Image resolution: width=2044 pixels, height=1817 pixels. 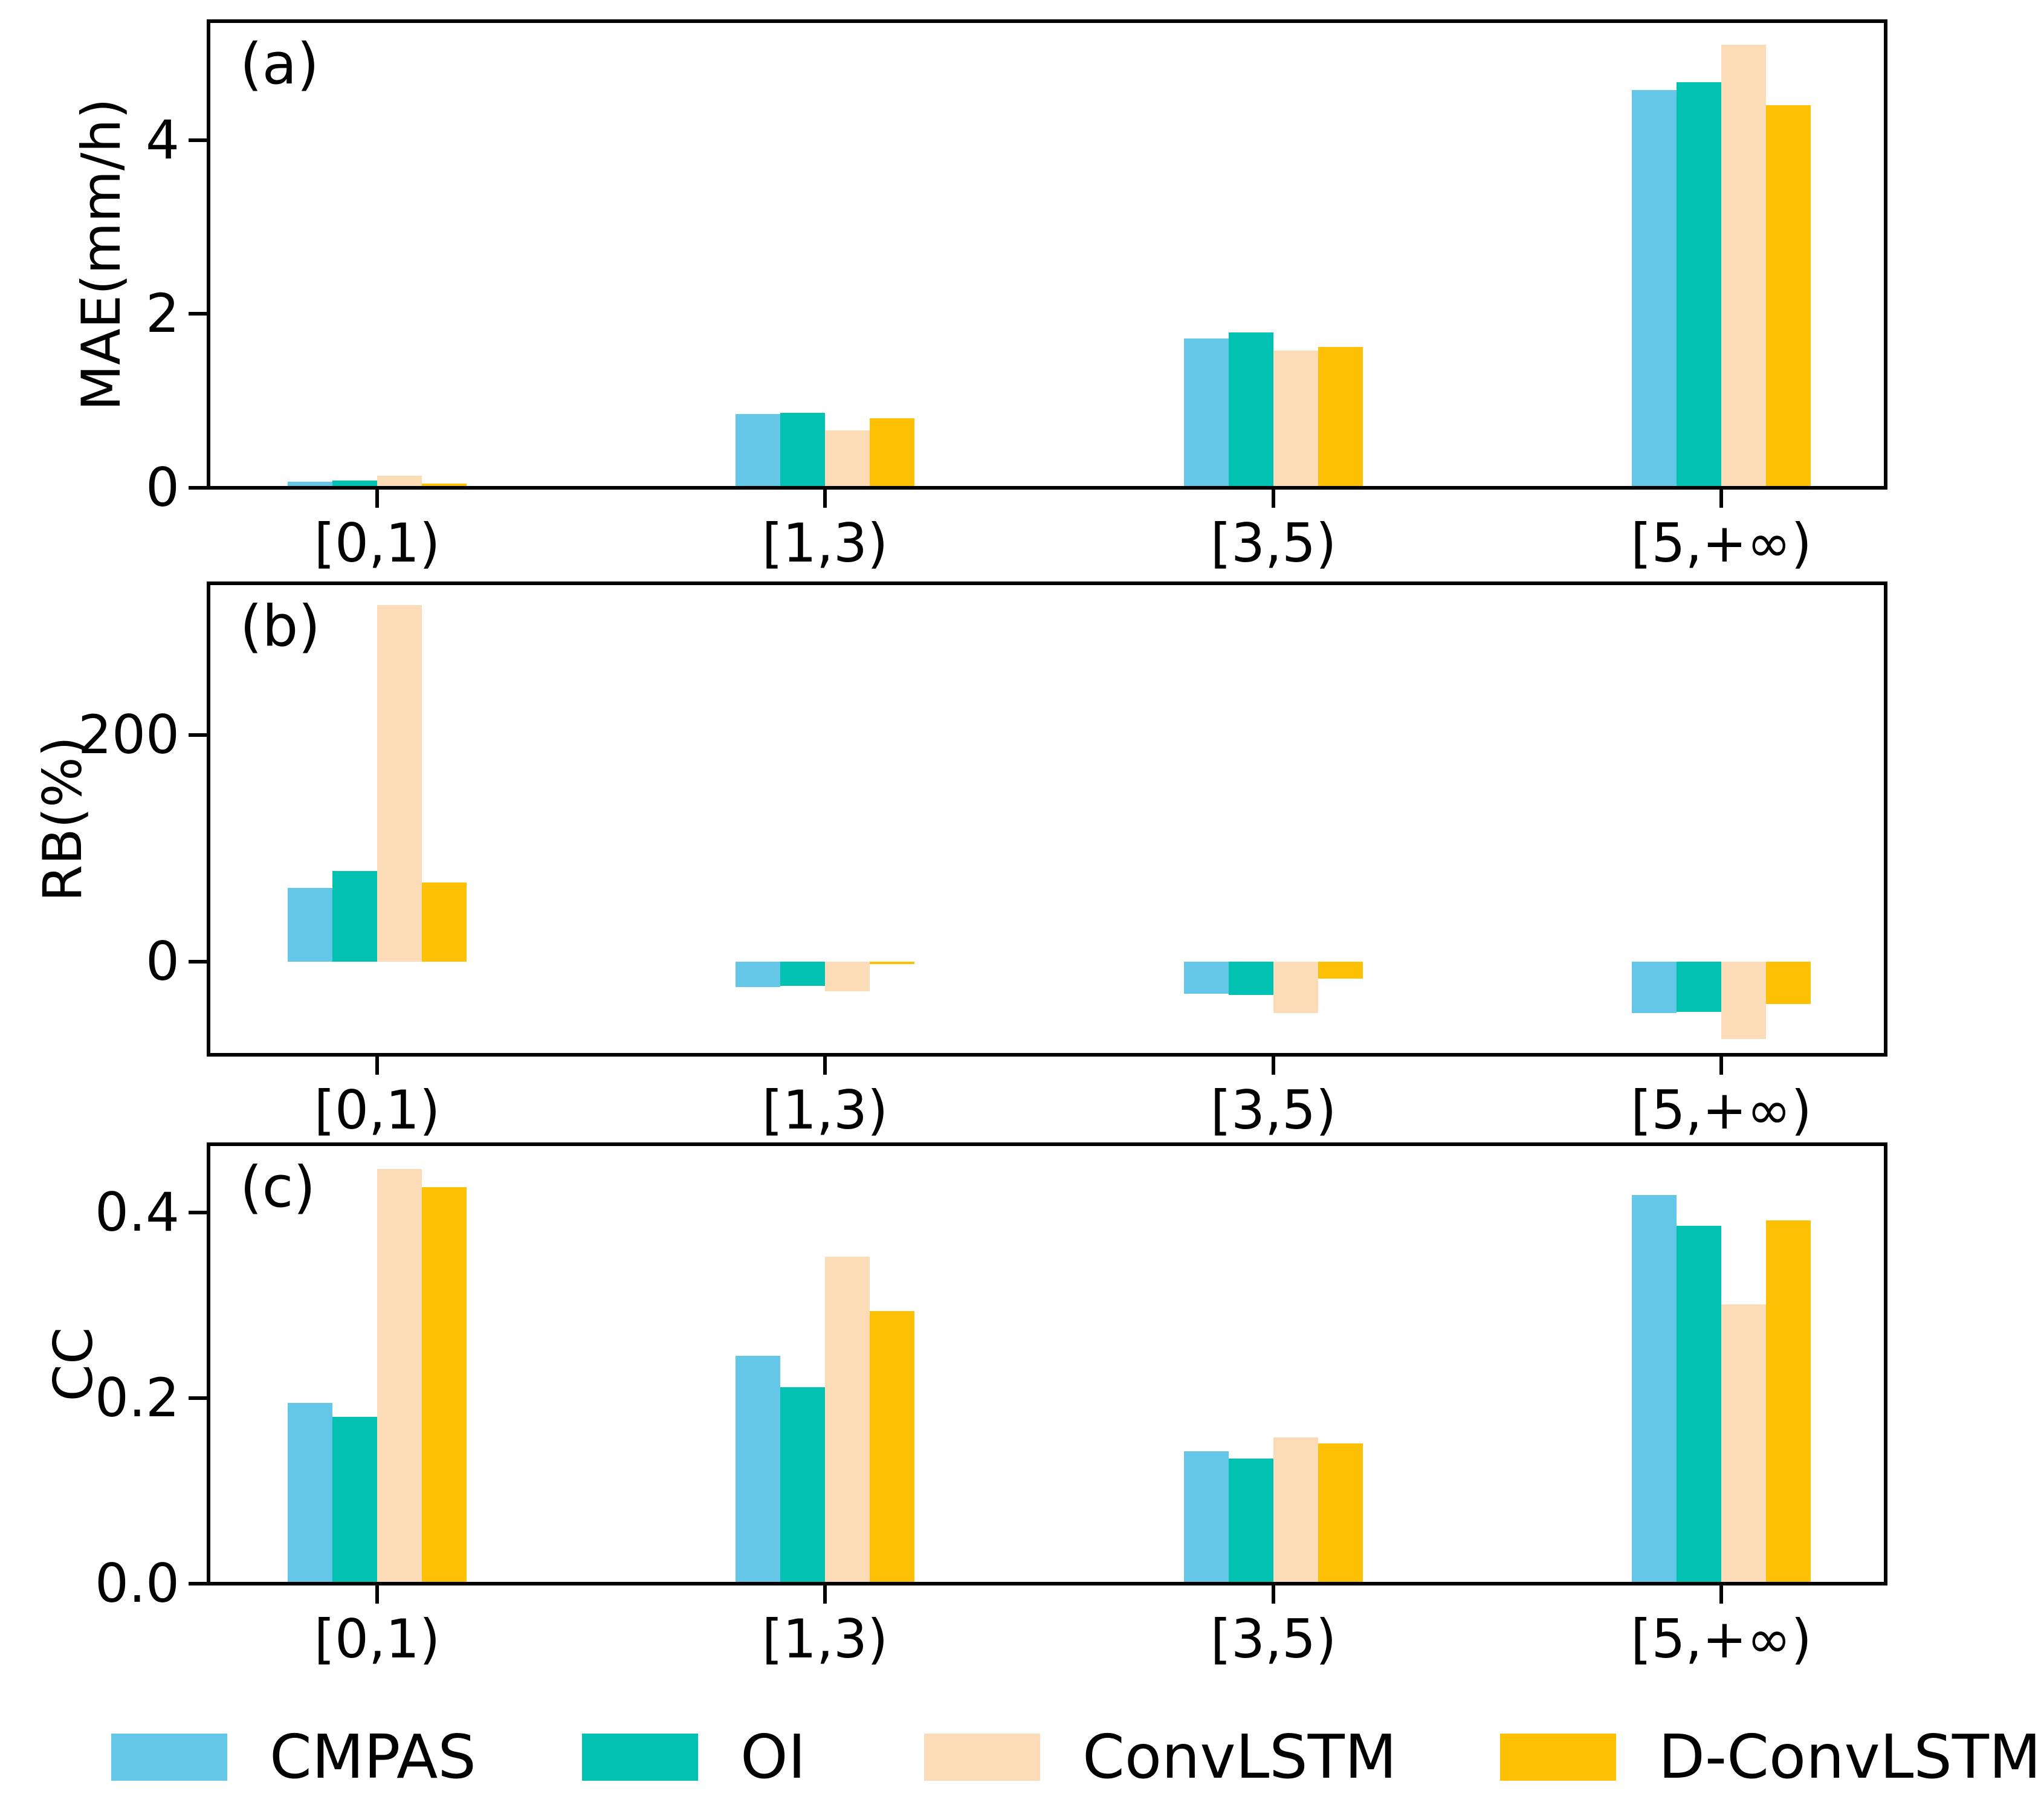 What do you see at coordinates (137, 1583) in the screenshot?
I see `panel-c-ytick-label: 0.0` at bounding box center [137, 1583].